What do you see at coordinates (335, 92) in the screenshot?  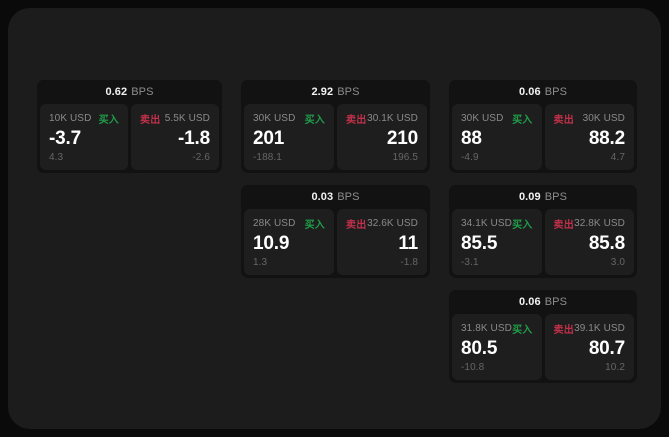 I see `card-header: 2.92 BPS` at bounding box center [335, 92].